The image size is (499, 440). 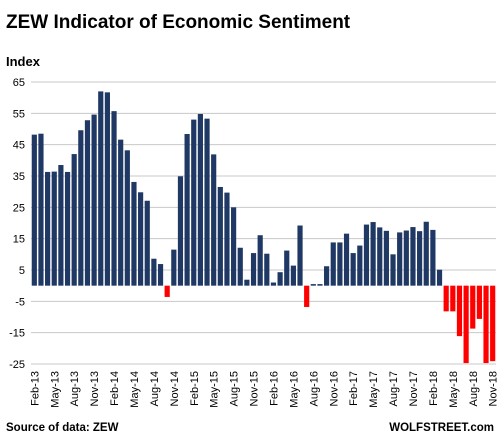 I want to click on y-tick-label: 15, so click(x=19, y=240).